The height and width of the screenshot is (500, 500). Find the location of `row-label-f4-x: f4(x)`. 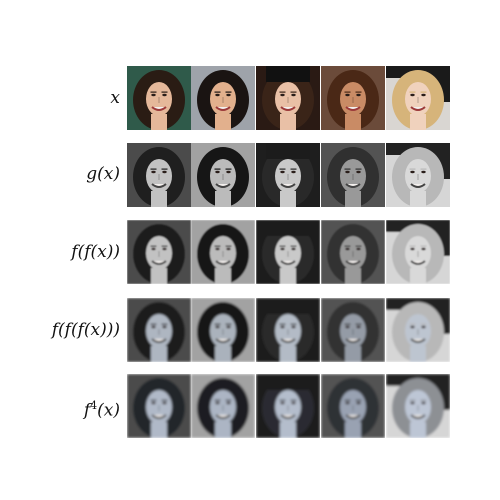

row-label-f4-x: f4(x) is located at coordinates (65, 408).